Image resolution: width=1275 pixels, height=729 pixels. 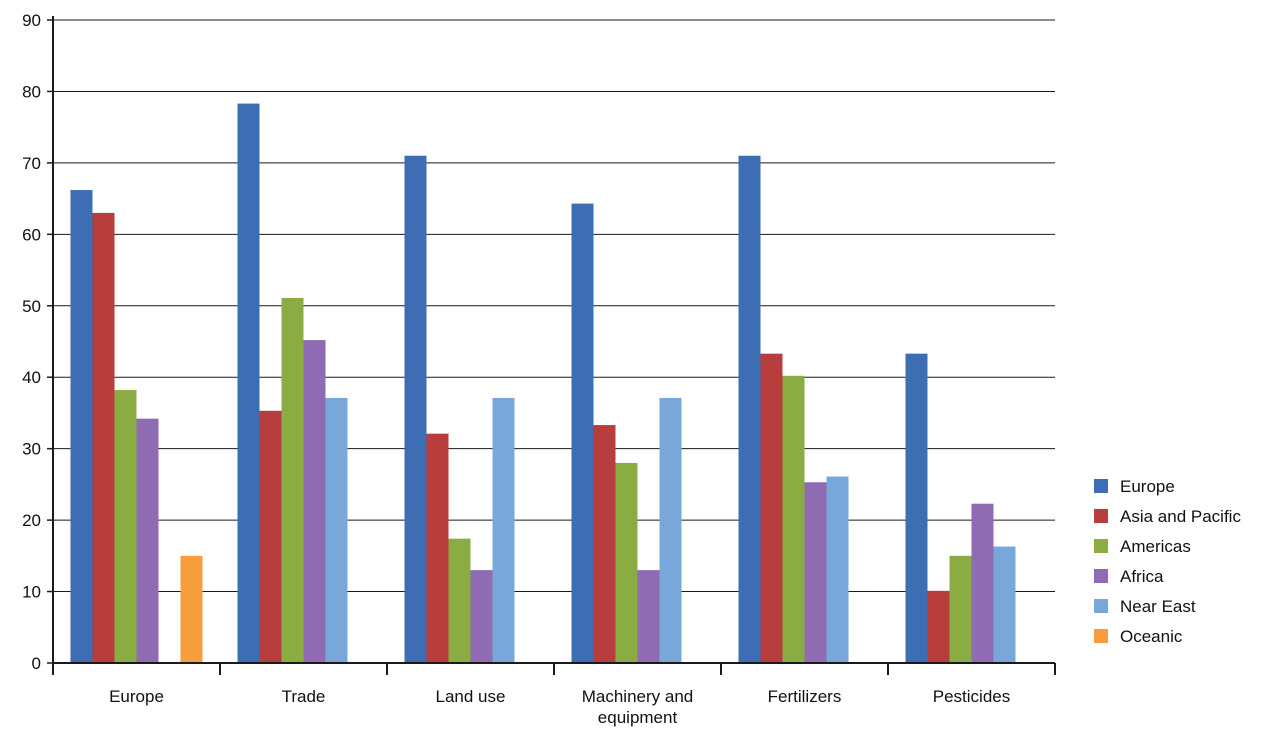 I want to click on legend-label: Oceanic, so click(x=1151, y=636).